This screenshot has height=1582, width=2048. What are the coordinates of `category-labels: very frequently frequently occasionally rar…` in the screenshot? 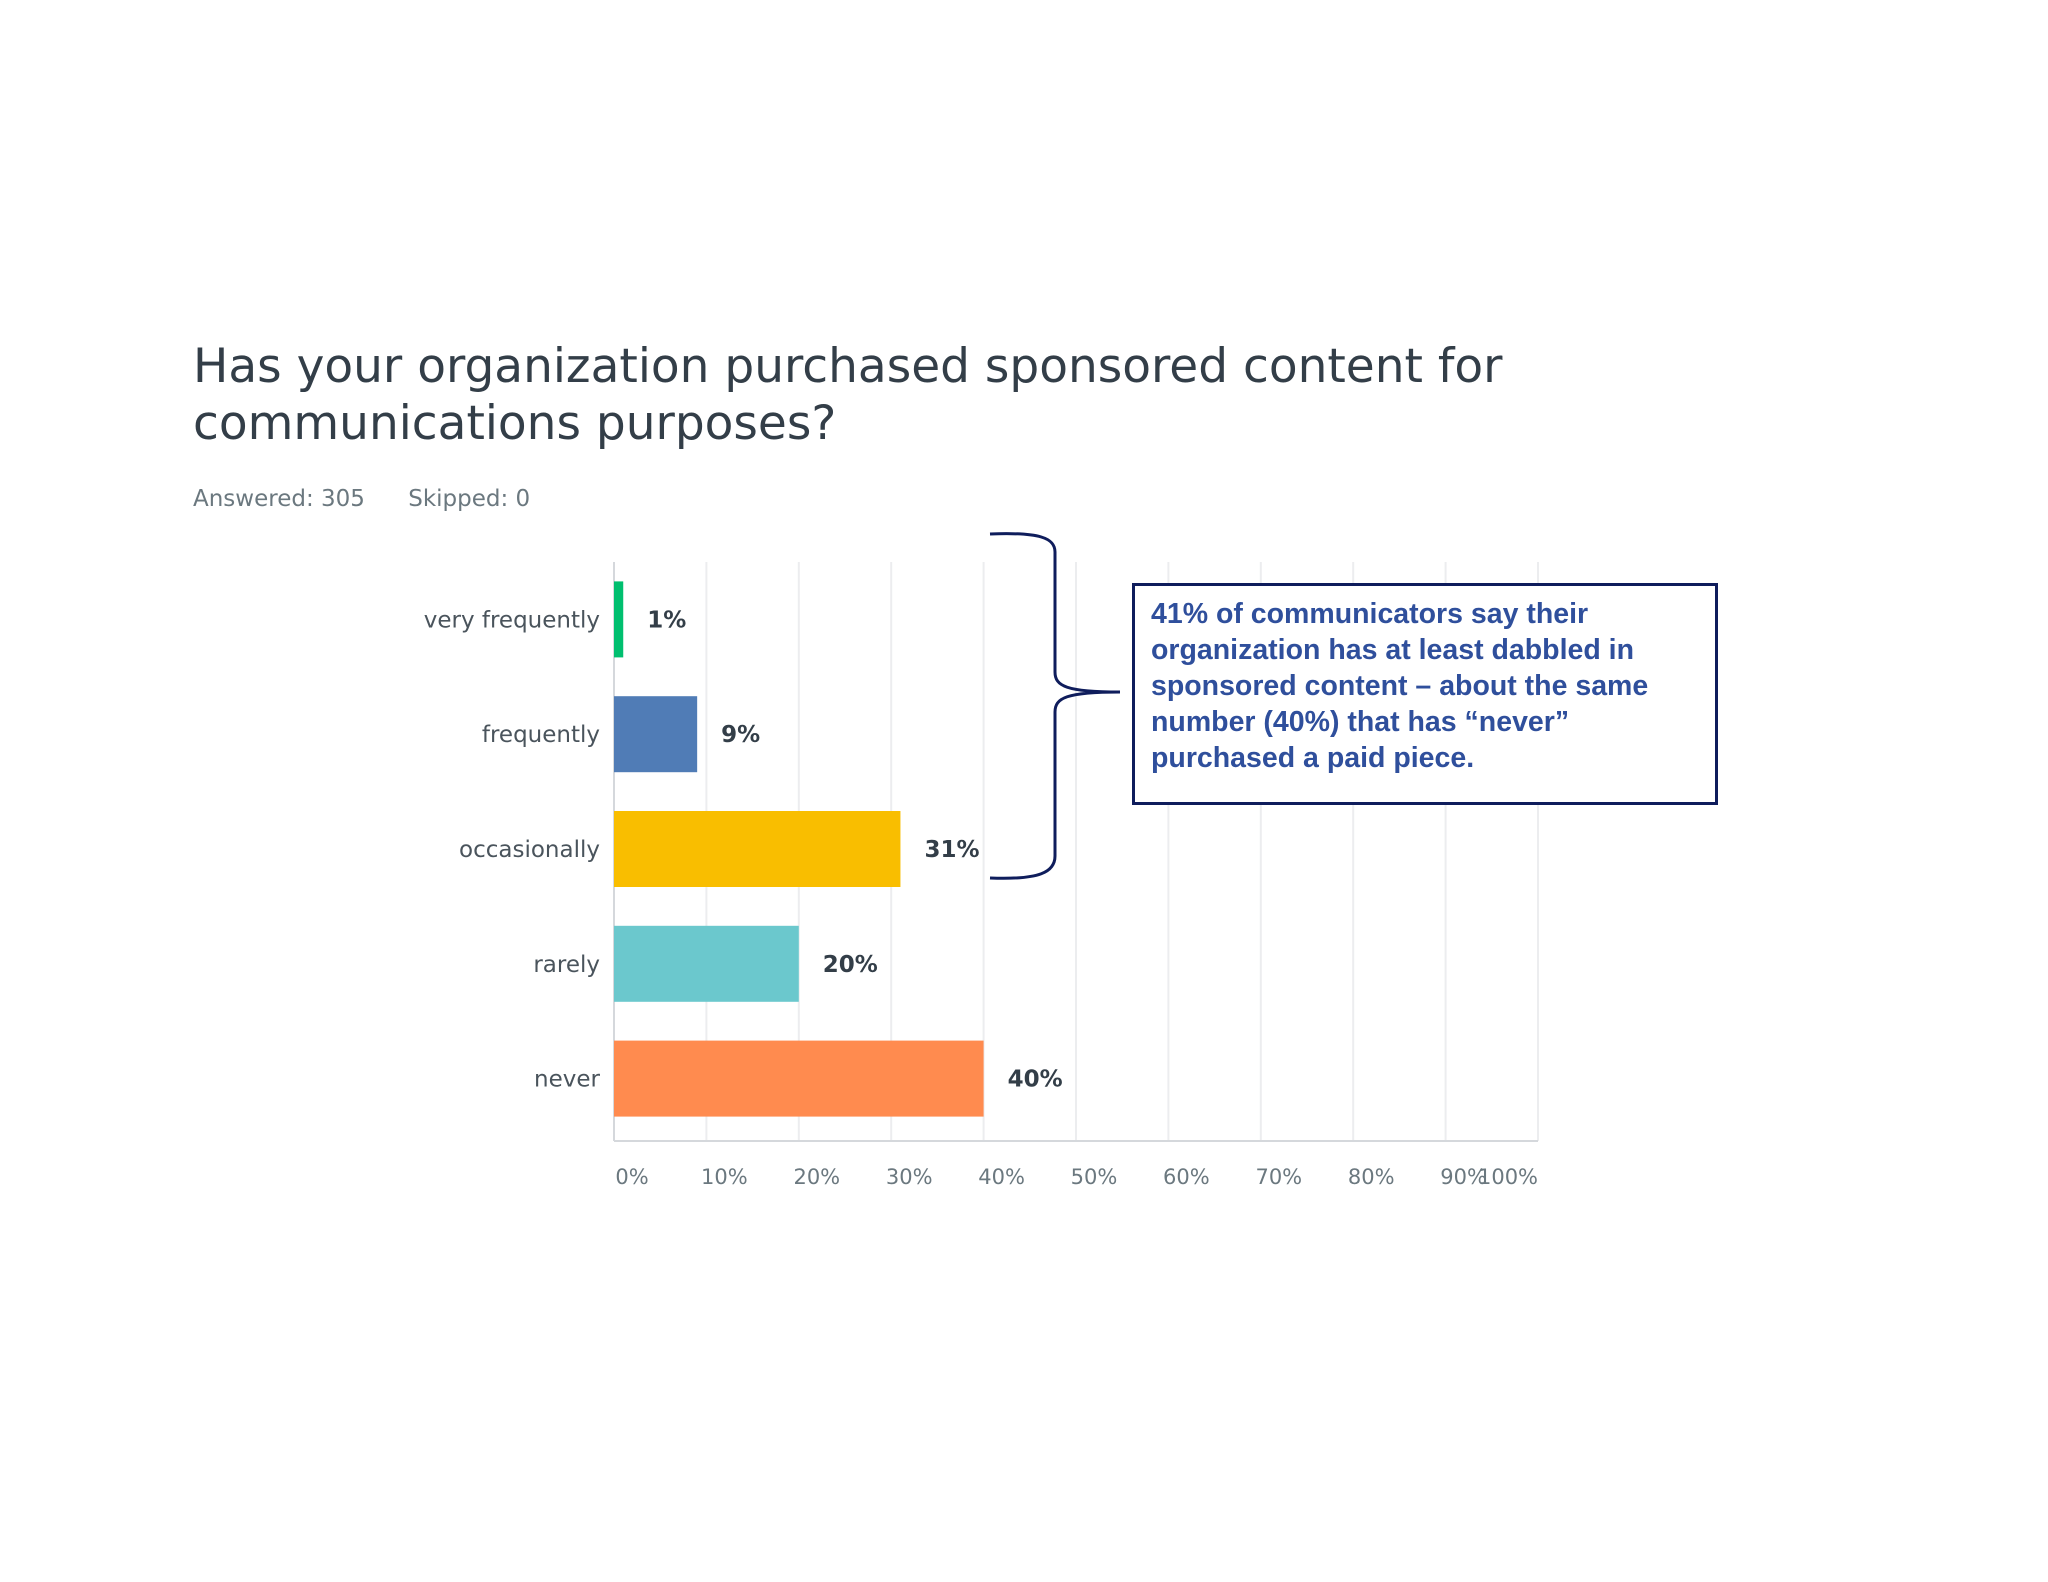 It's located at (512, 849).